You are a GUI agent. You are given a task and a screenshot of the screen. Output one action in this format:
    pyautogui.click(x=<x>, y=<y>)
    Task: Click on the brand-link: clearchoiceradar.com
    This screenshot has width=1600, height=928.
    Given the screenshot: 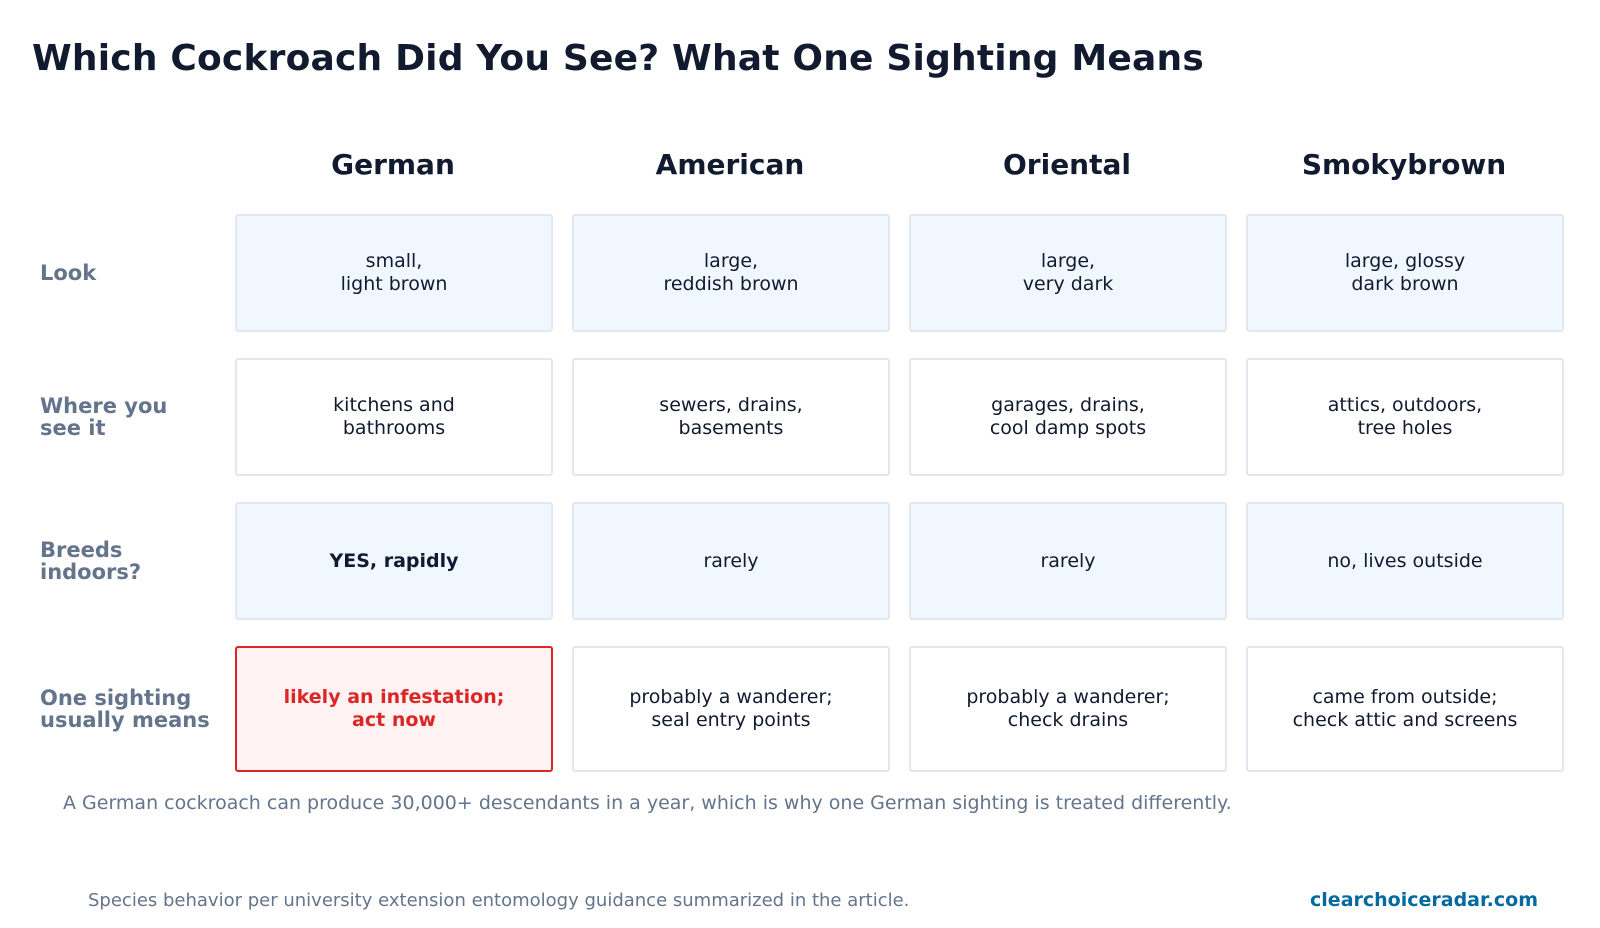 What is the action you would take?
    pyautogui.click(x=1424, y=900)
    